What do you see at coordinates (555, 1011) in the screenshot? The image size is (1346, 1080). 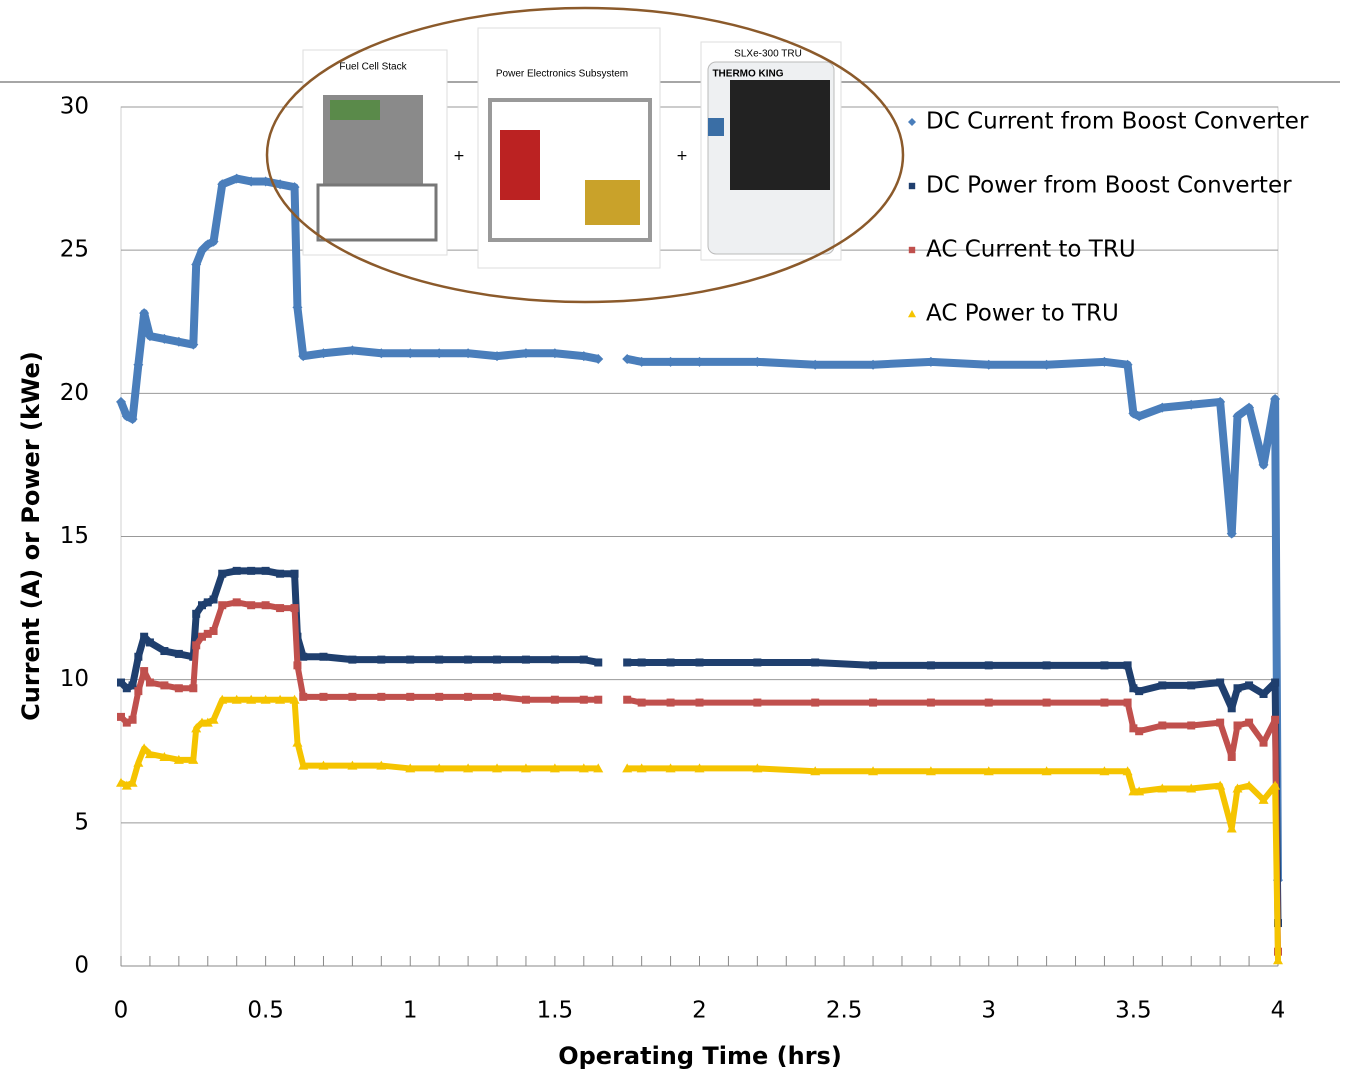 I see `x-tick-label: 1.5` at bounding box center [555, 1011].